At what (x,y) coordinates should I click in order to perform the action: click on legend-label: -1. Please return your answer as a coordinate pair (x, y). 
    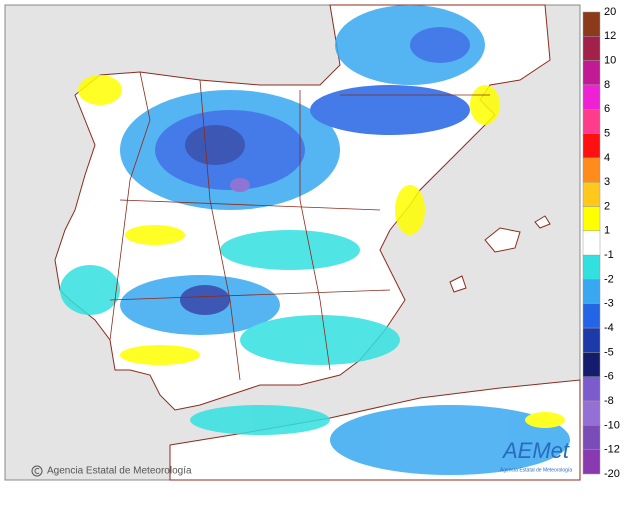
    Looking at the image, I should click on (609, 255).